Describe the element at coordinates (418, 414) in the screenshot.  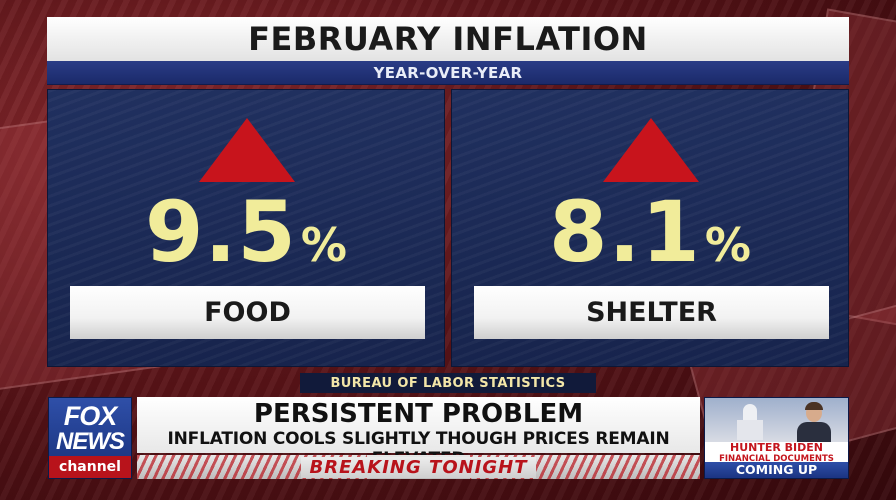
I see `headline: PERSISTENT PROBLEM` at that location.